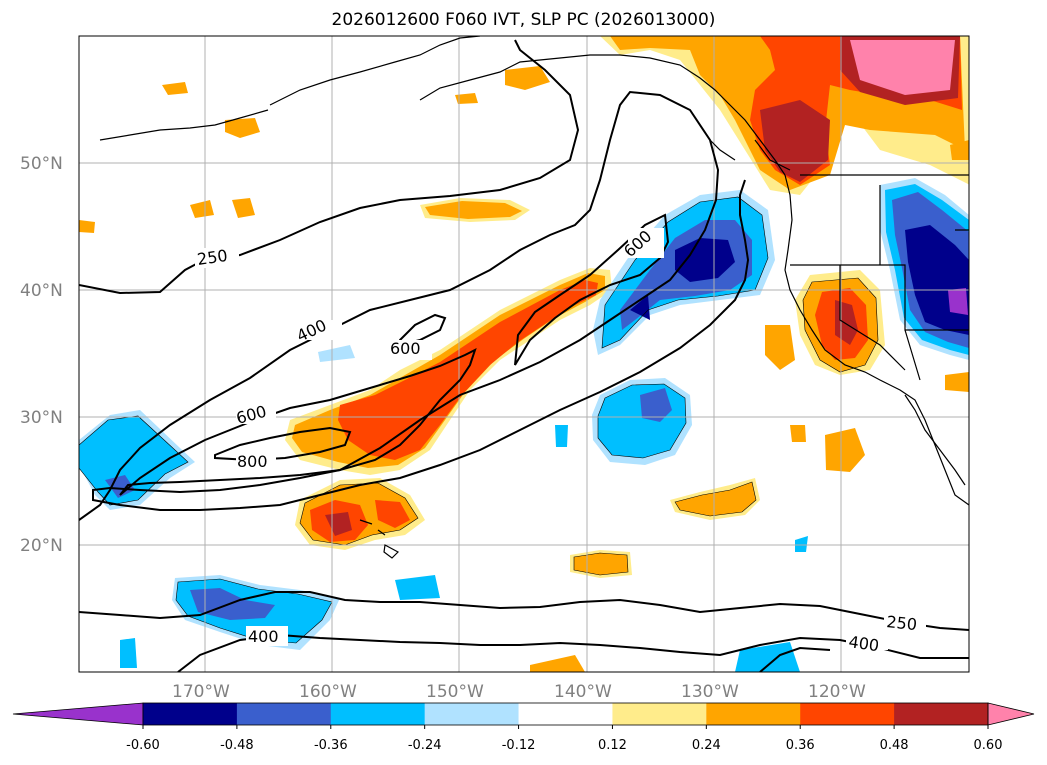 The image size is (1047, 765). Describe the element at coordinates (405, 348) in the screenshot. I see `contour-label-600-c: 600` at that location.